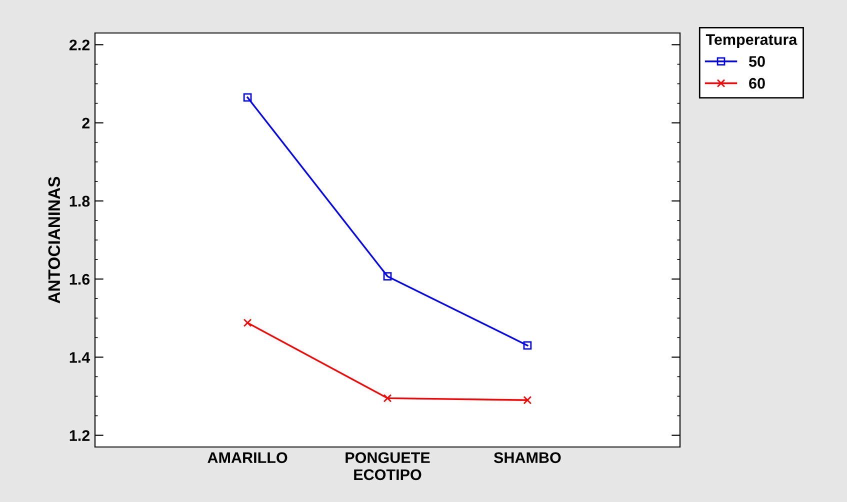  I want to click on y-tick-label: 1.2, so click(80, 435).